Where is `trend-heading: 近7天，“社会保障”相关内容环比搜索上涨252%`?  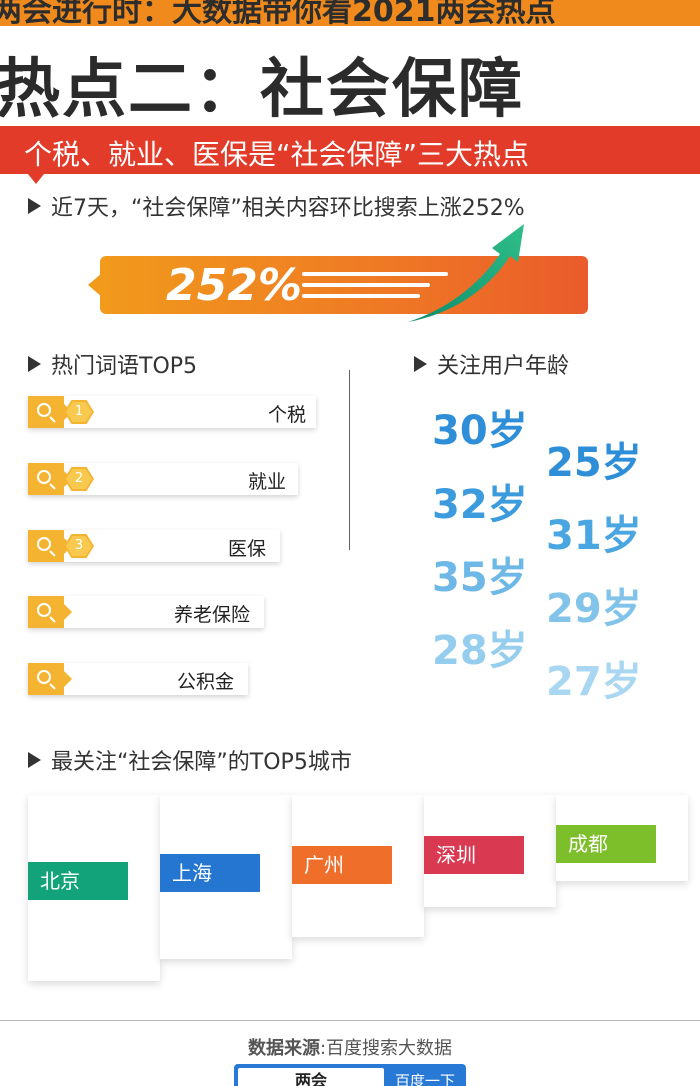
trend-heading: 近7天，“社会保障”相关内容环比搜索上涨252% is located at coordinates (276, 206).